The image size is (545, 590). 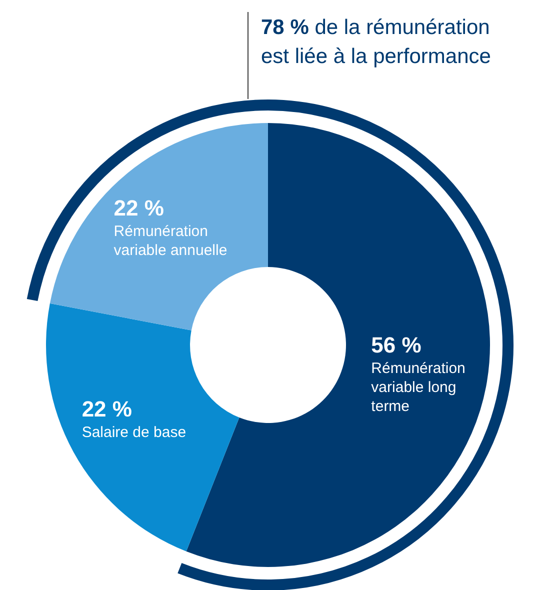 What do you see at coordinates (134, 433) in the screenshot?
I see `slice-label: Salaire de base` at bounding box center [134, 433].